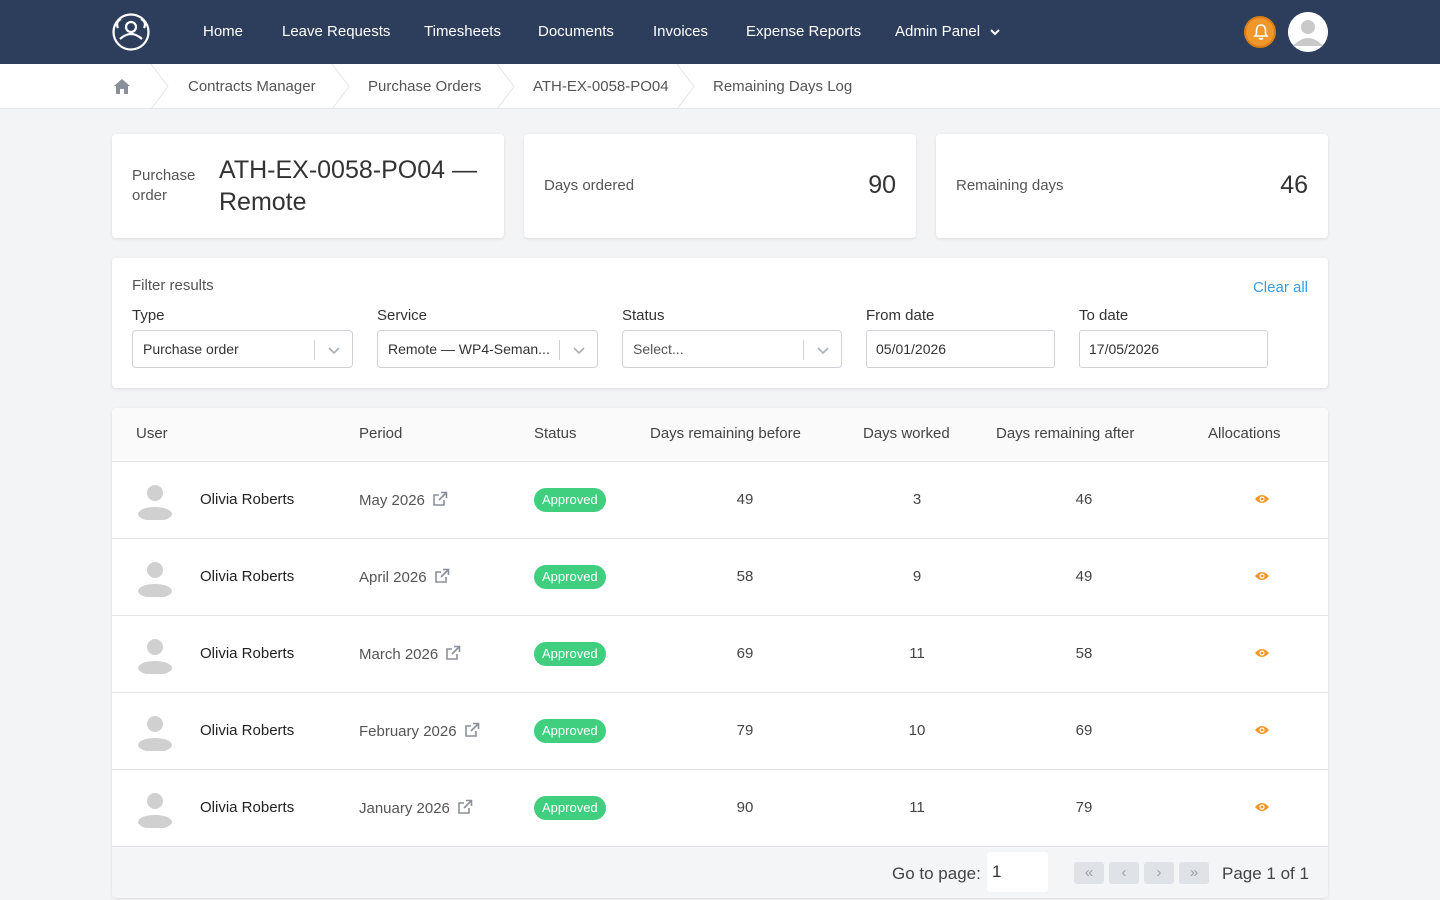  What do you see at coordinates (1017, 872) in the screenshot?
I see `goto-page-input` at bounding box center [1017, 872].